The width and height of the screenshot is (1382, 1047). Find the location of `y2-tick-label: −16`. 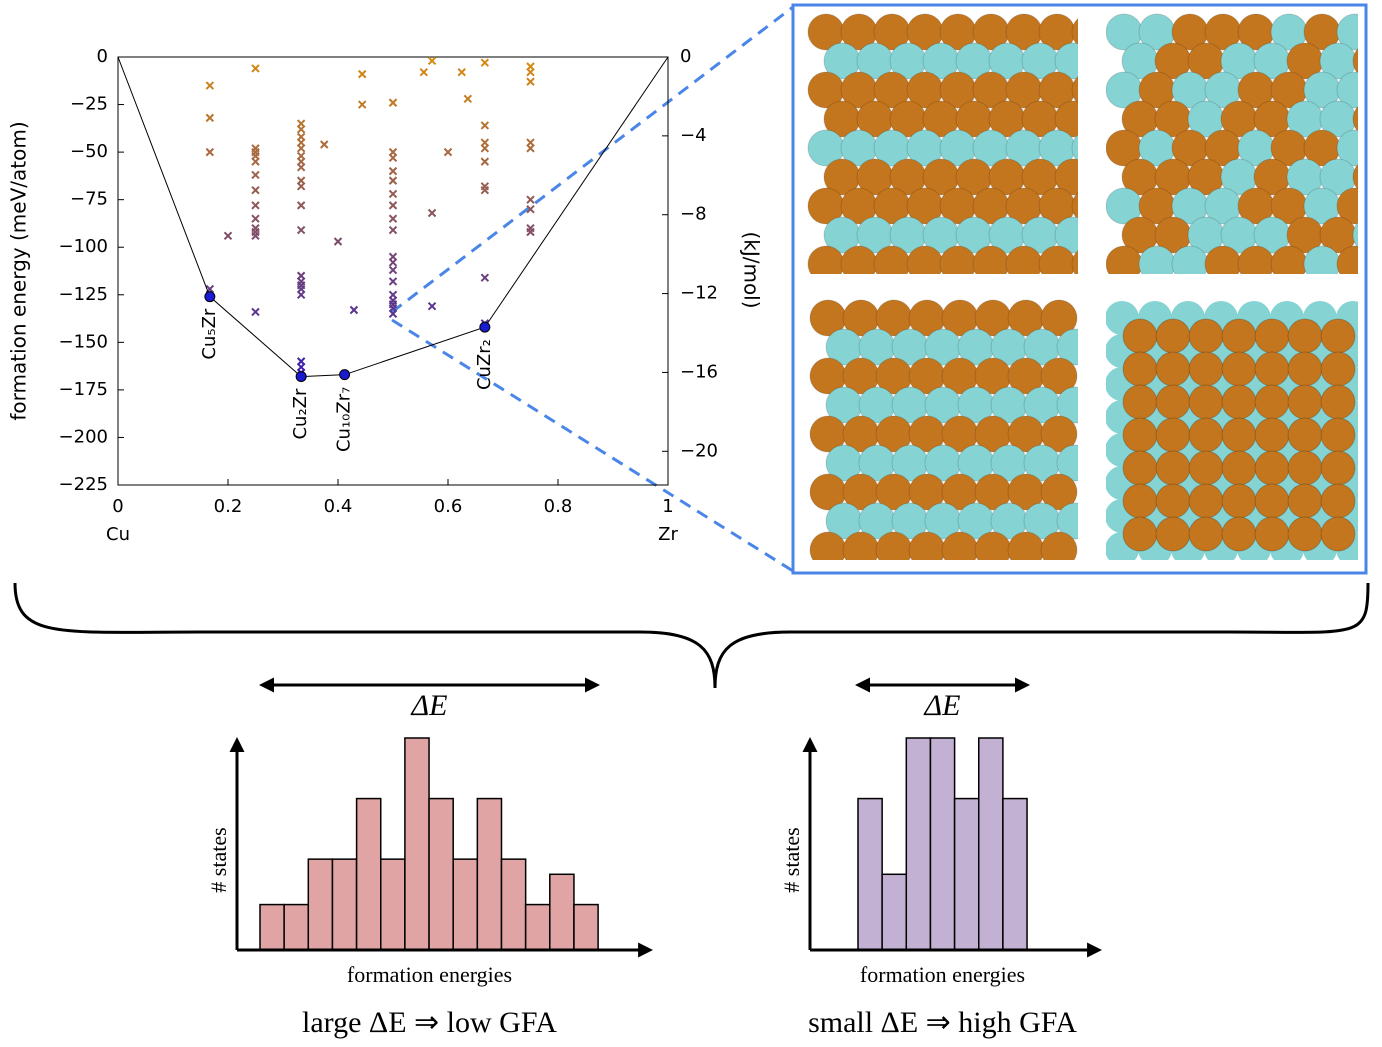

y2-tick-label: −16 is located at coordinates (699, 371).